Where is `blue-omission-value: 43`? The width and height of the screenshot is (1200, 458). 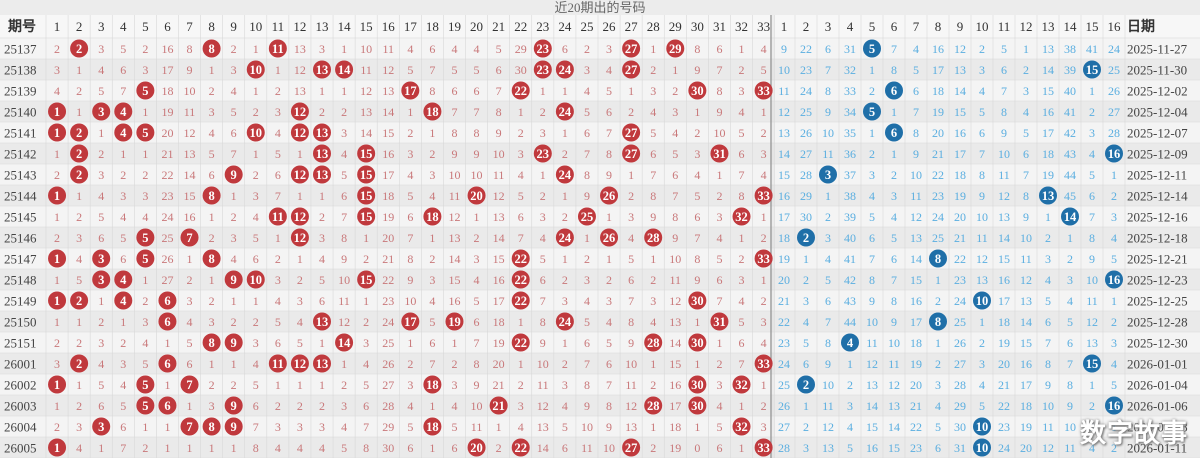 blue-omission-value: 43 is located at coordinates (850, 301).